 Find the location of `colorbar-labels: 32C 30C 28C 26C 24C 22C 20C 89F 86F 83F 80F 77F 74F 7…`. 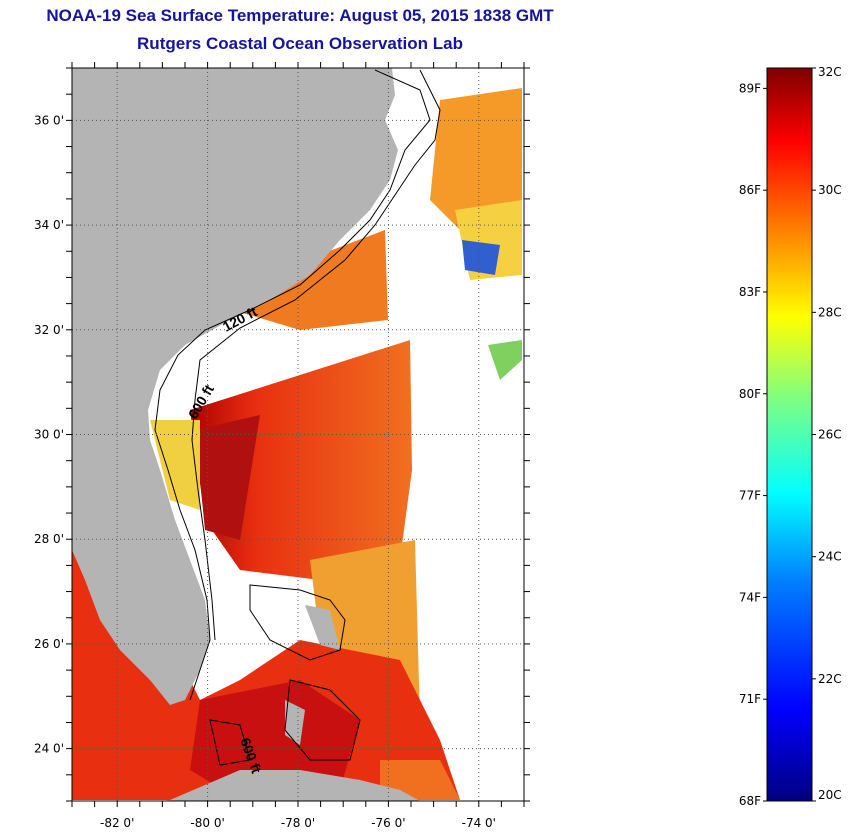

colorbar-labels: 32C 30C 28C 26C 24C 22C 20C 89F 86F 83F 80F 77F 74F 7… is located at coordinates (790, 436).